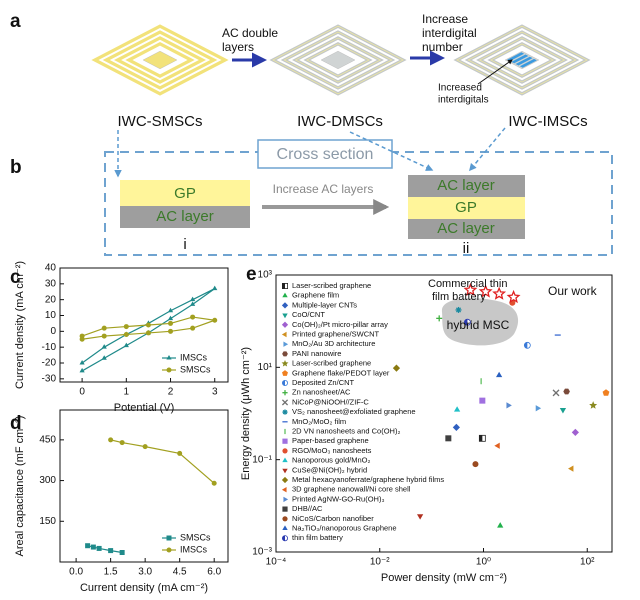  What do you see at coordinates (144, 588) in the screenshot?
I see `x-axis-label: Current density (mA cm⁻²)` at bounding box center [144, 588].